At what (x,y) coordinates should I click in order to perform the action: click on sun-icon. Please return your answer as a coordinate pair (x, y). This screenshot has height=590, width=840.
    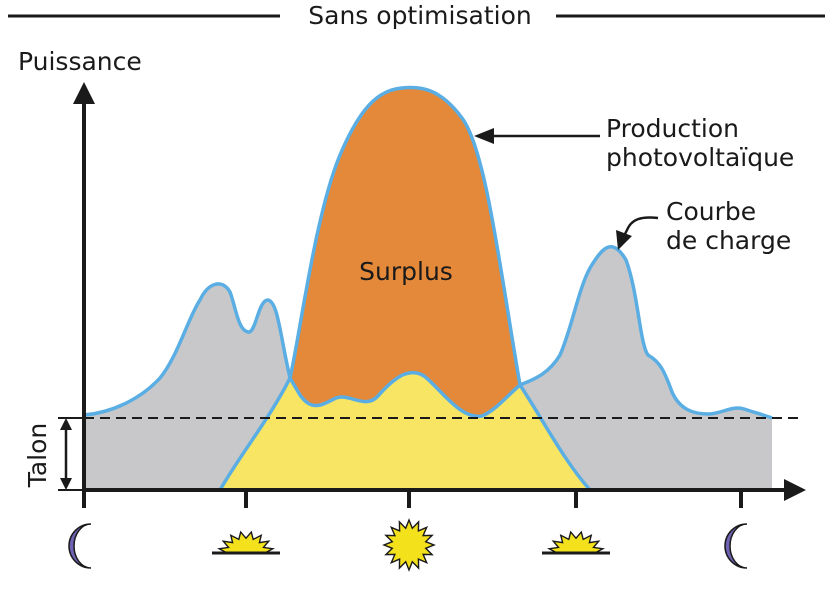
    Looking at the image, I should click on (409, 545).